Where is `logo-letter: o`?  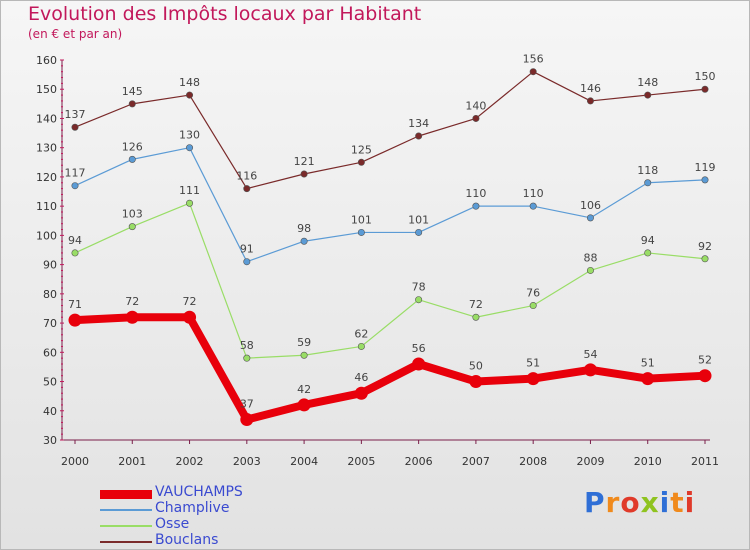
logo-letter: o is located at coordinates (630, 502).